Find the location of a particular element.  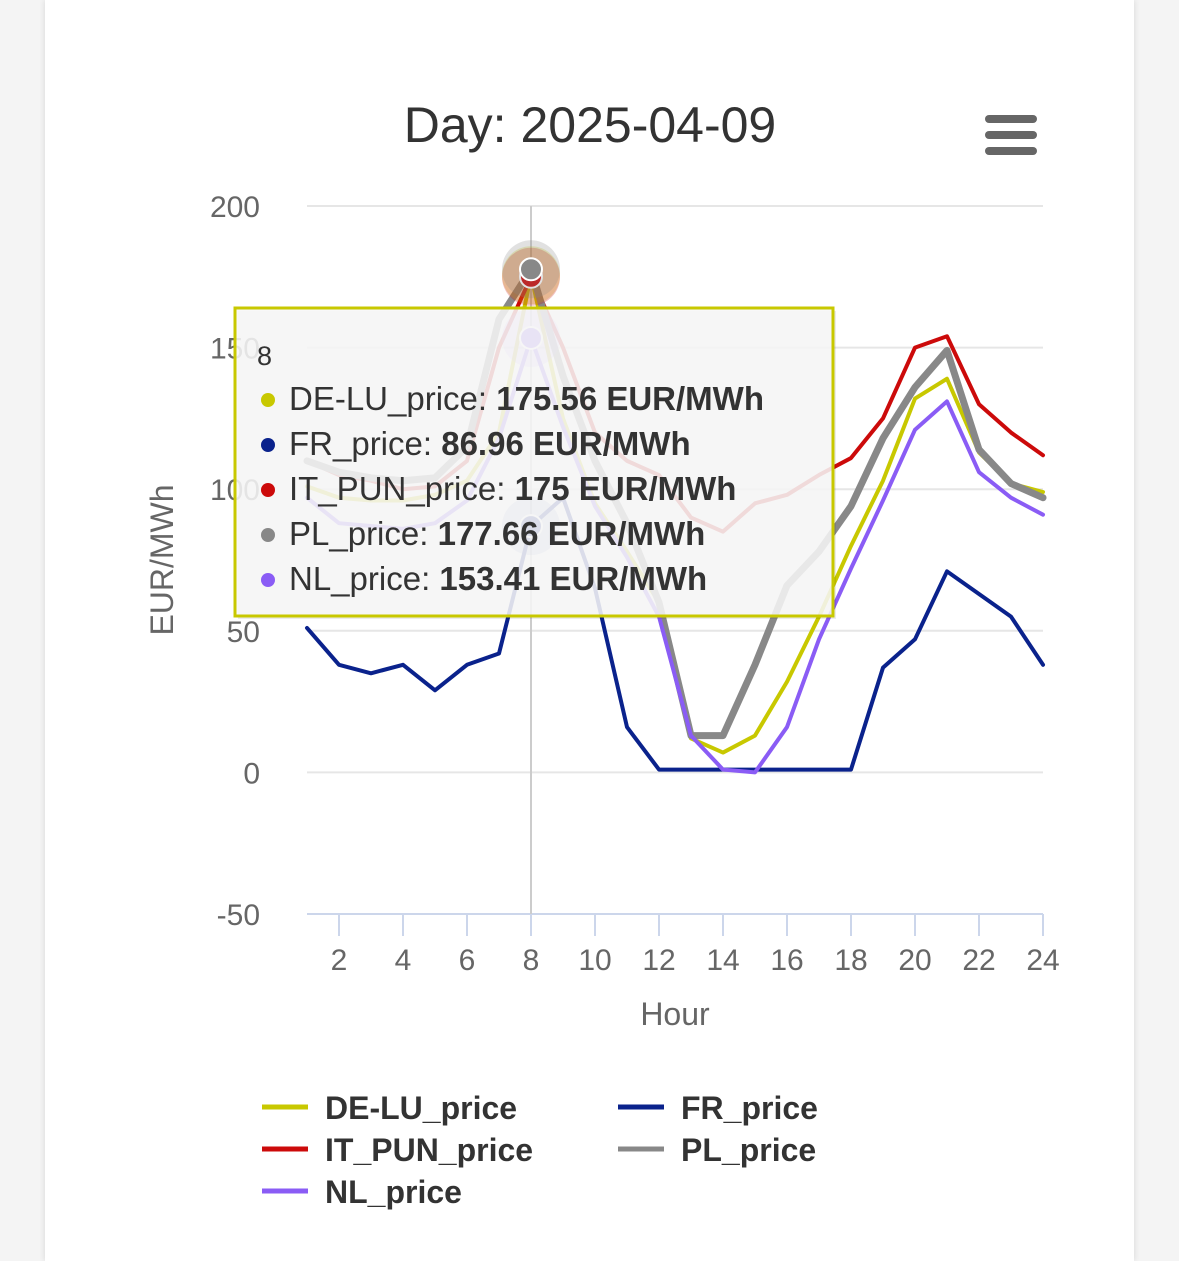

tooltip-value: 175.56 EUR/MWh is located at coordinates (630, 398).